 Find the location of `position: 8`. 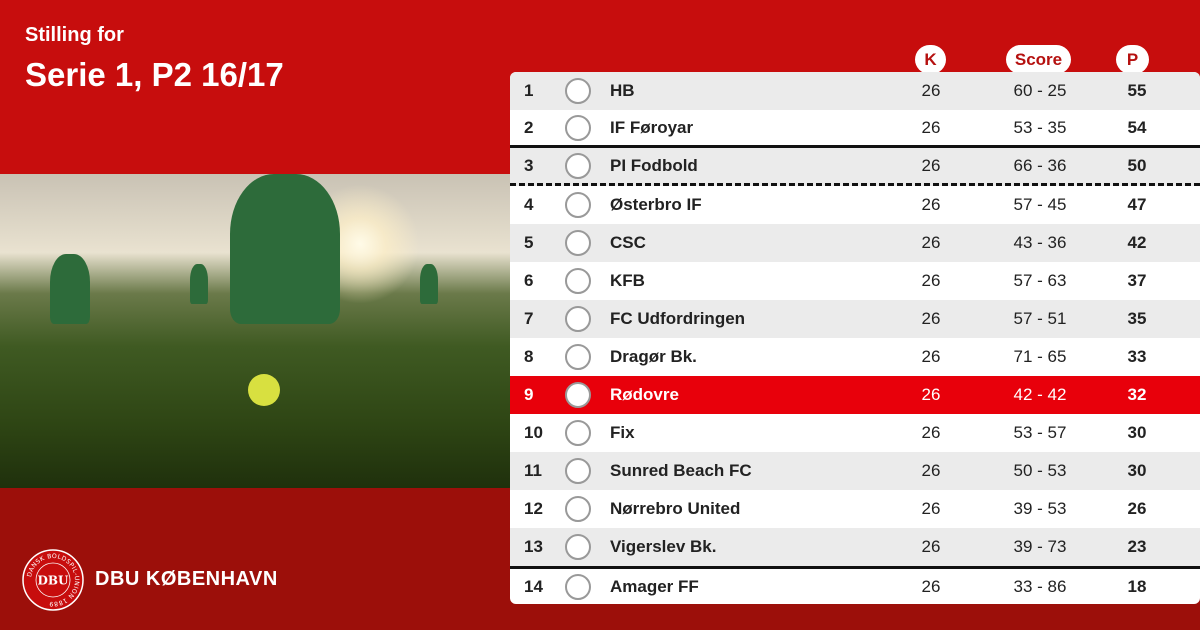

position: 8 is located at coordinates (529, 356).